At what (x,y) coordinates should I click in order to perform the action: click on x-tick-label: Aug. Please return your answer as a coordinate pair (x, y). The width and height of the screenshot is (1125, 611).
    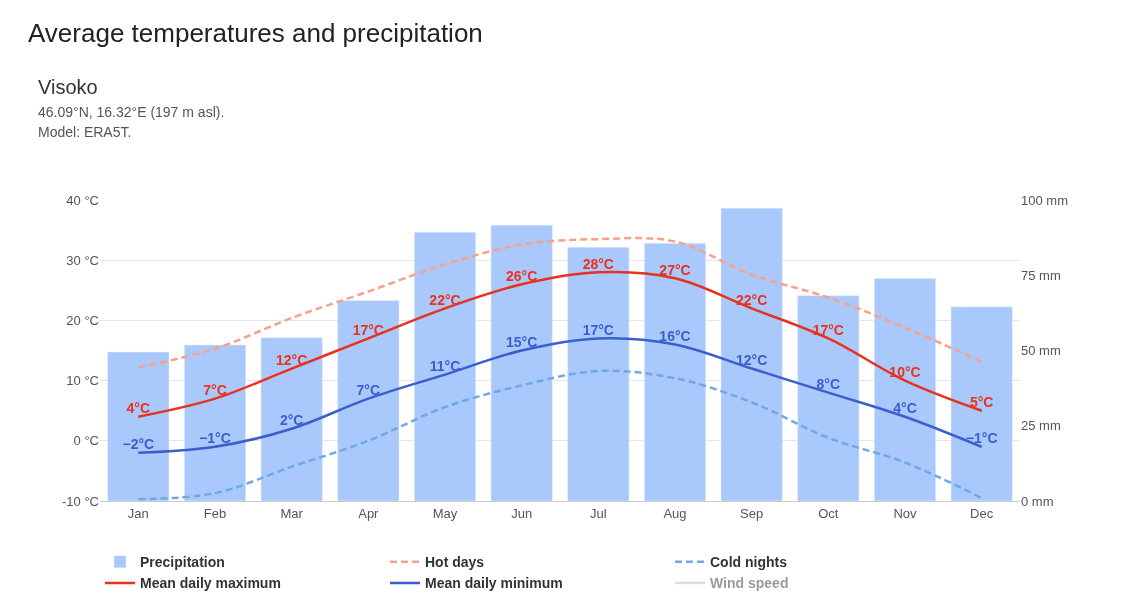
    Looking at the image, I should click on (675, 513).